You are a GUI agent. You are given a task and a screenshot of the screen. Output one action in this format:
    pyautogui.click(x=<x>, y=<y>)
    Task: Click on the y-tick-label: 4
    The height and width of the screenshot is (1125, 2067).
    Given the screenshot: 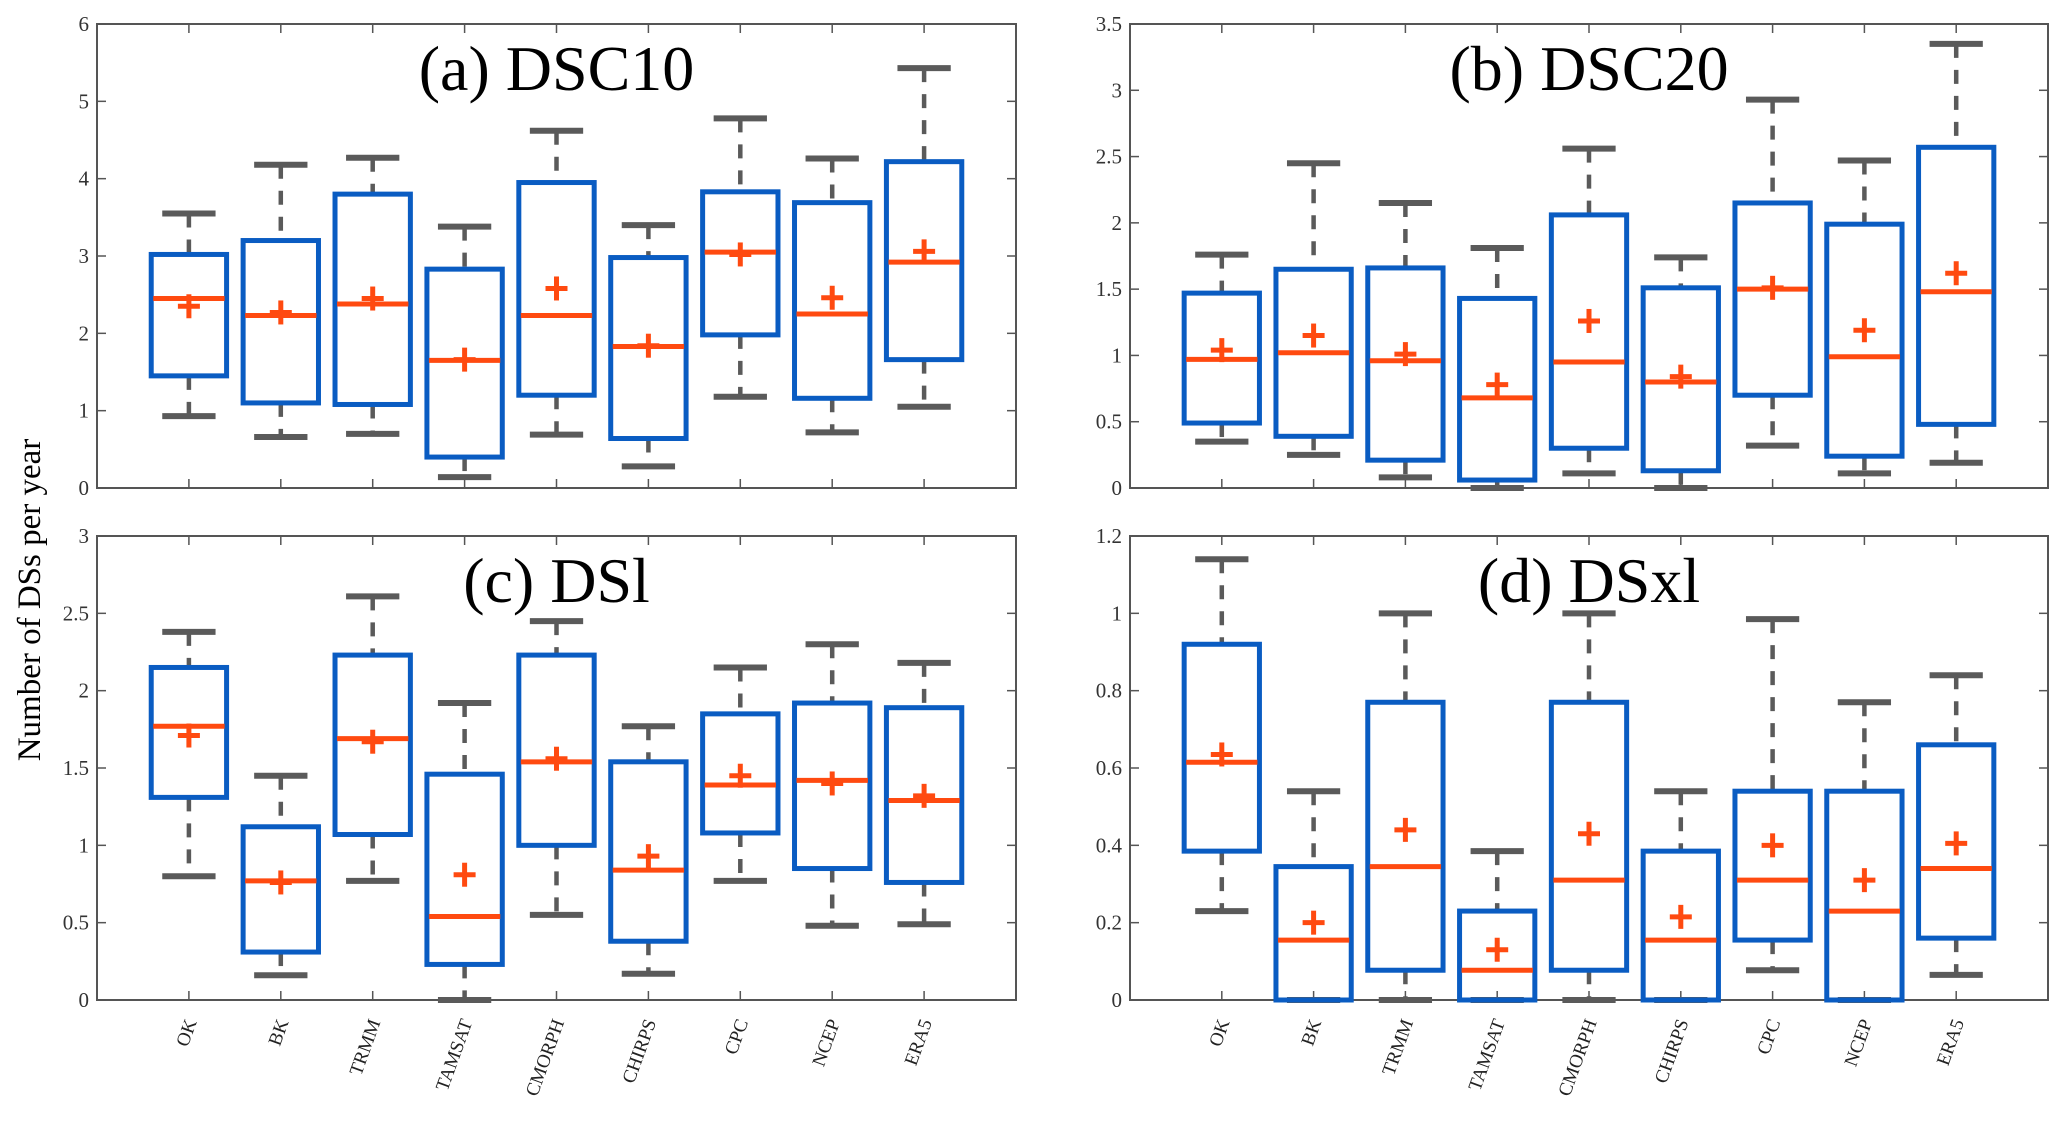 What is the action you would take?
    pyautogui.click(x=84, y=179)
    